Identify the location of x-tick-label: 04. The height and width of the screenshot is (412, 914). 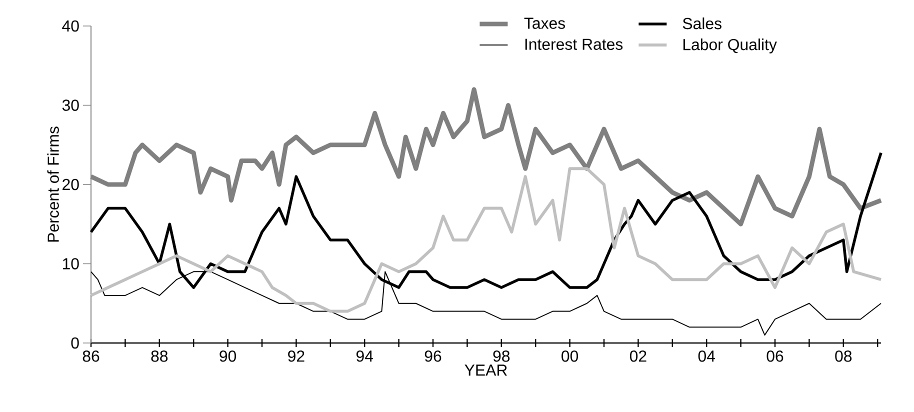
(706, 356).